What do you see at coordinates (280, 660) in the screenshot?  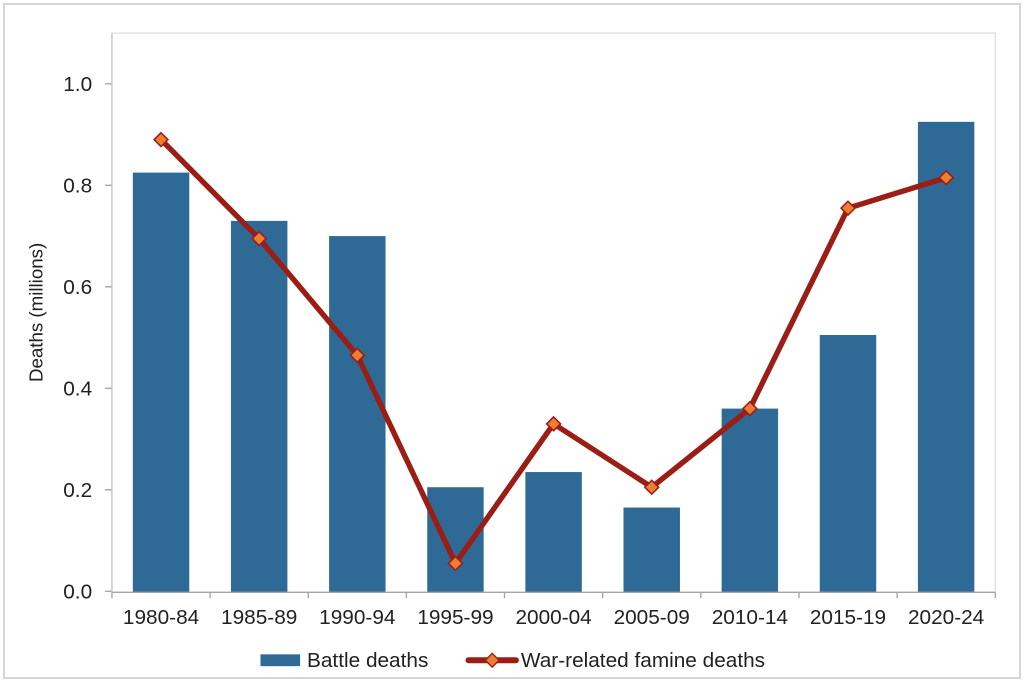 I see `legend-swatch-battle-deaths-icon` at bounding box center [280, 660].